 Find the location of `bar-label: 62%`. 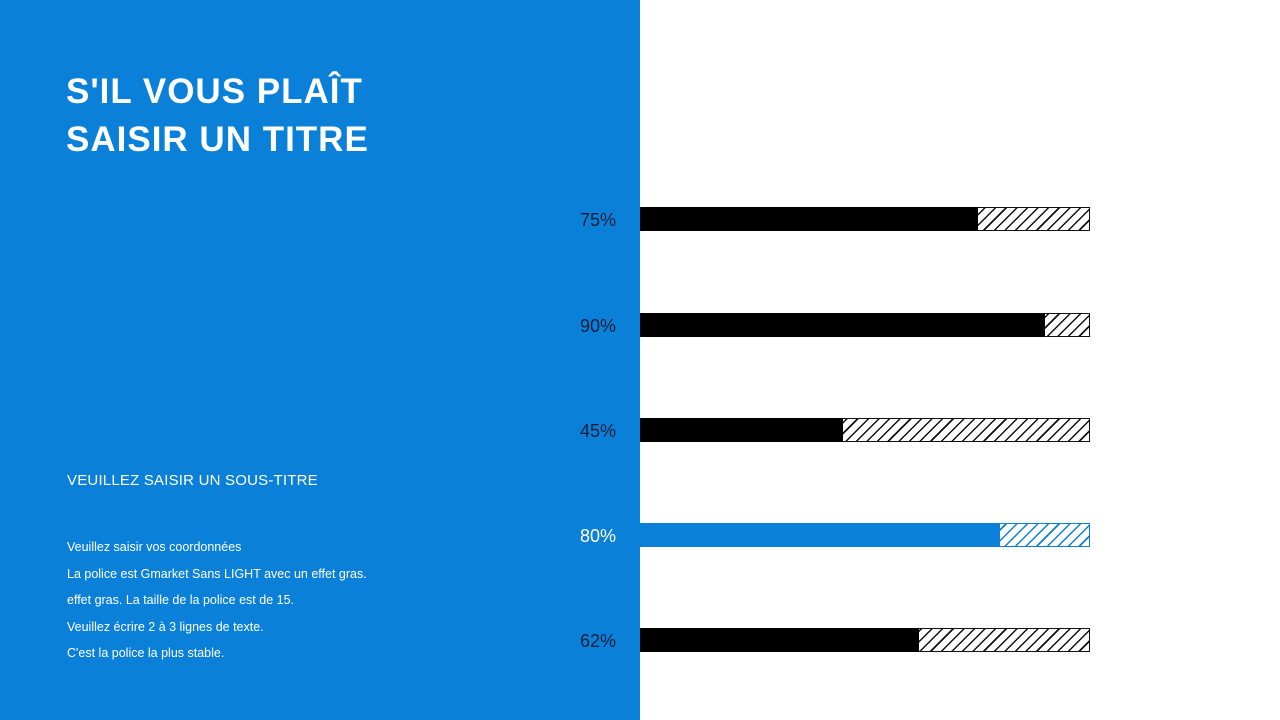

bar-label: 62% is located at coordinates (598, 641).